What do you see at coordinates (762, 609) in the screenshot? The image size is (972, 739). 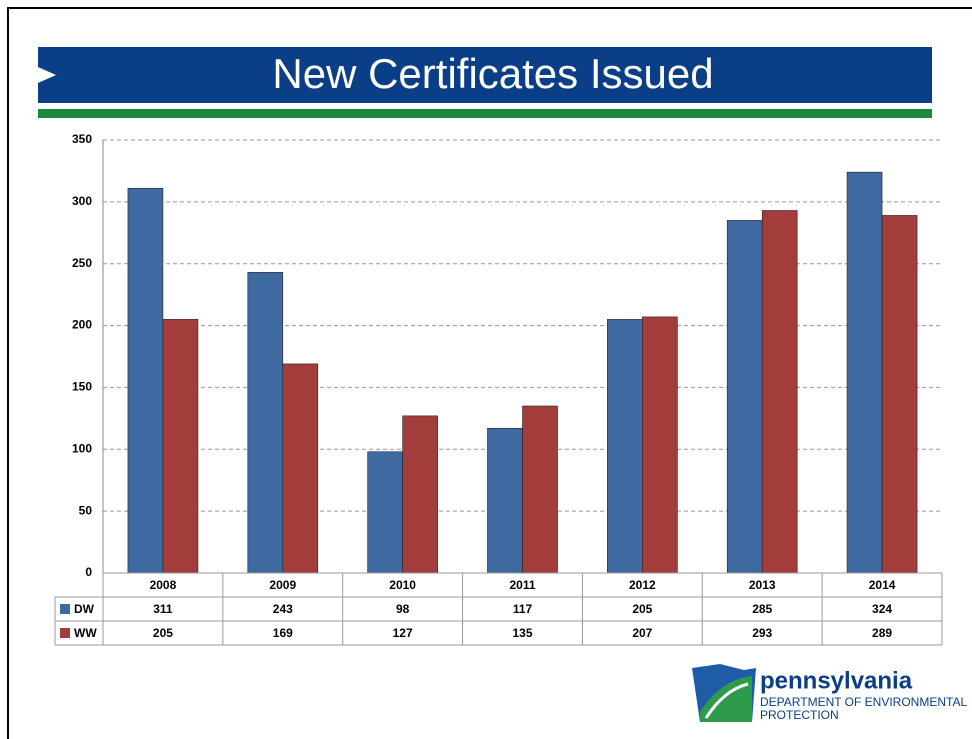 I see `table-value: 285` at bounding box center [762, 609].